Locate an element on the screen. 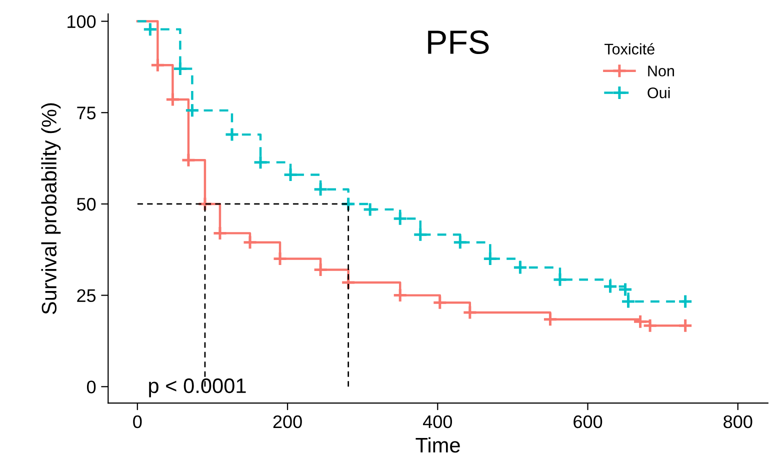  y-tick-label: 100 is located at coordinates (82, 21).